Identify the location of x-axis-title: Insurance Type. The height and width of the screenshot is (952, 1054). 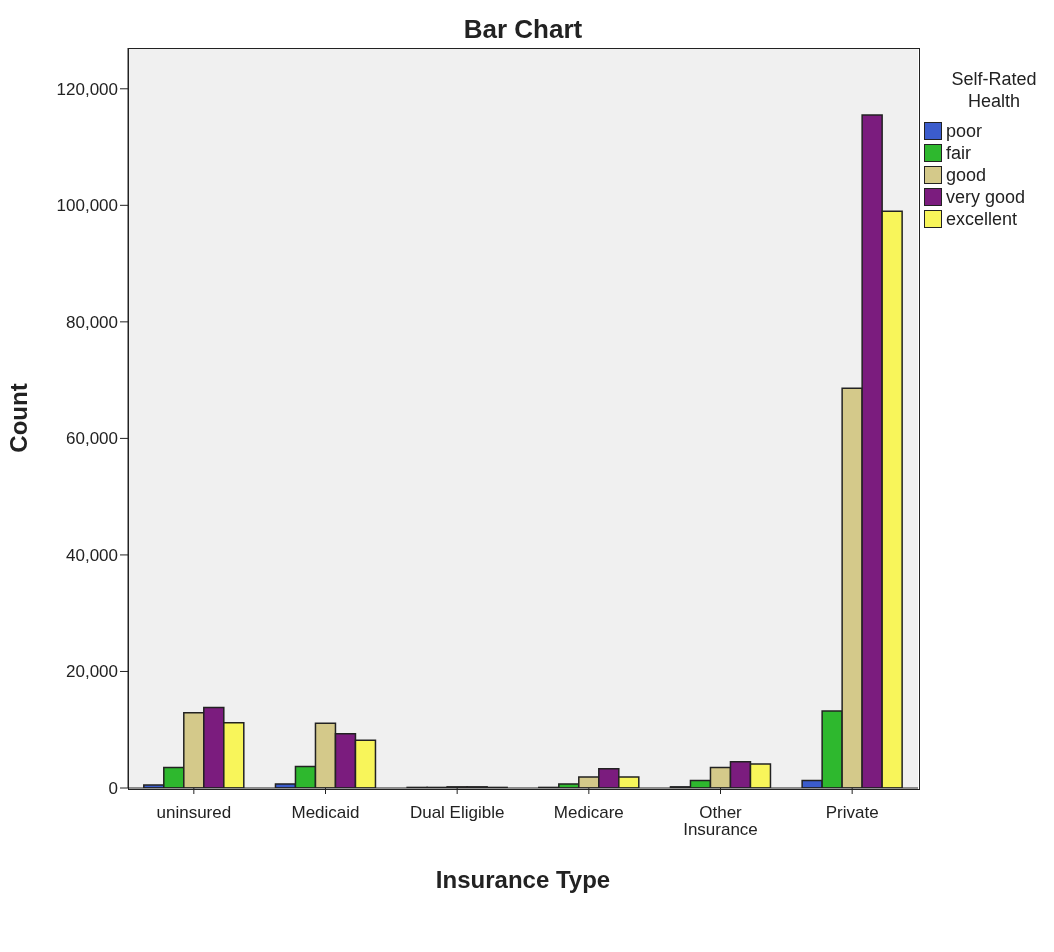
(523, 879).